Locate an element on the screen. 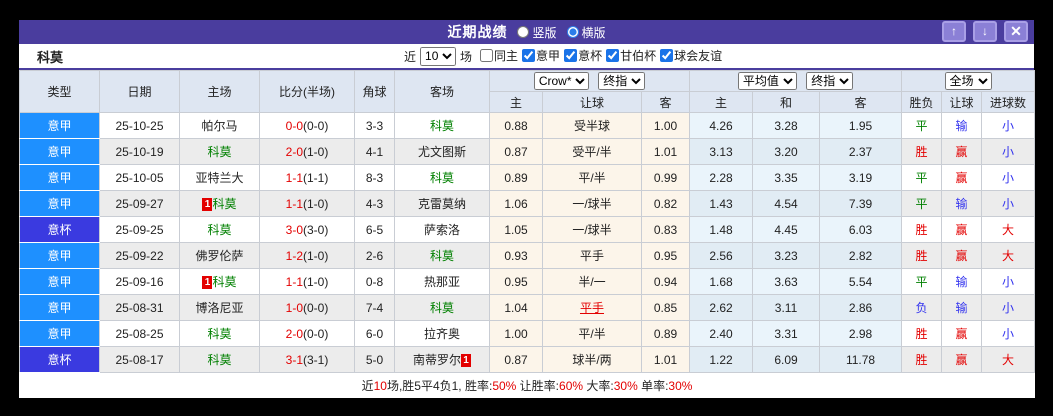 This screenshot has width=1053, height=416. close-icon: ✕ is located at coordinates (1016, 31).